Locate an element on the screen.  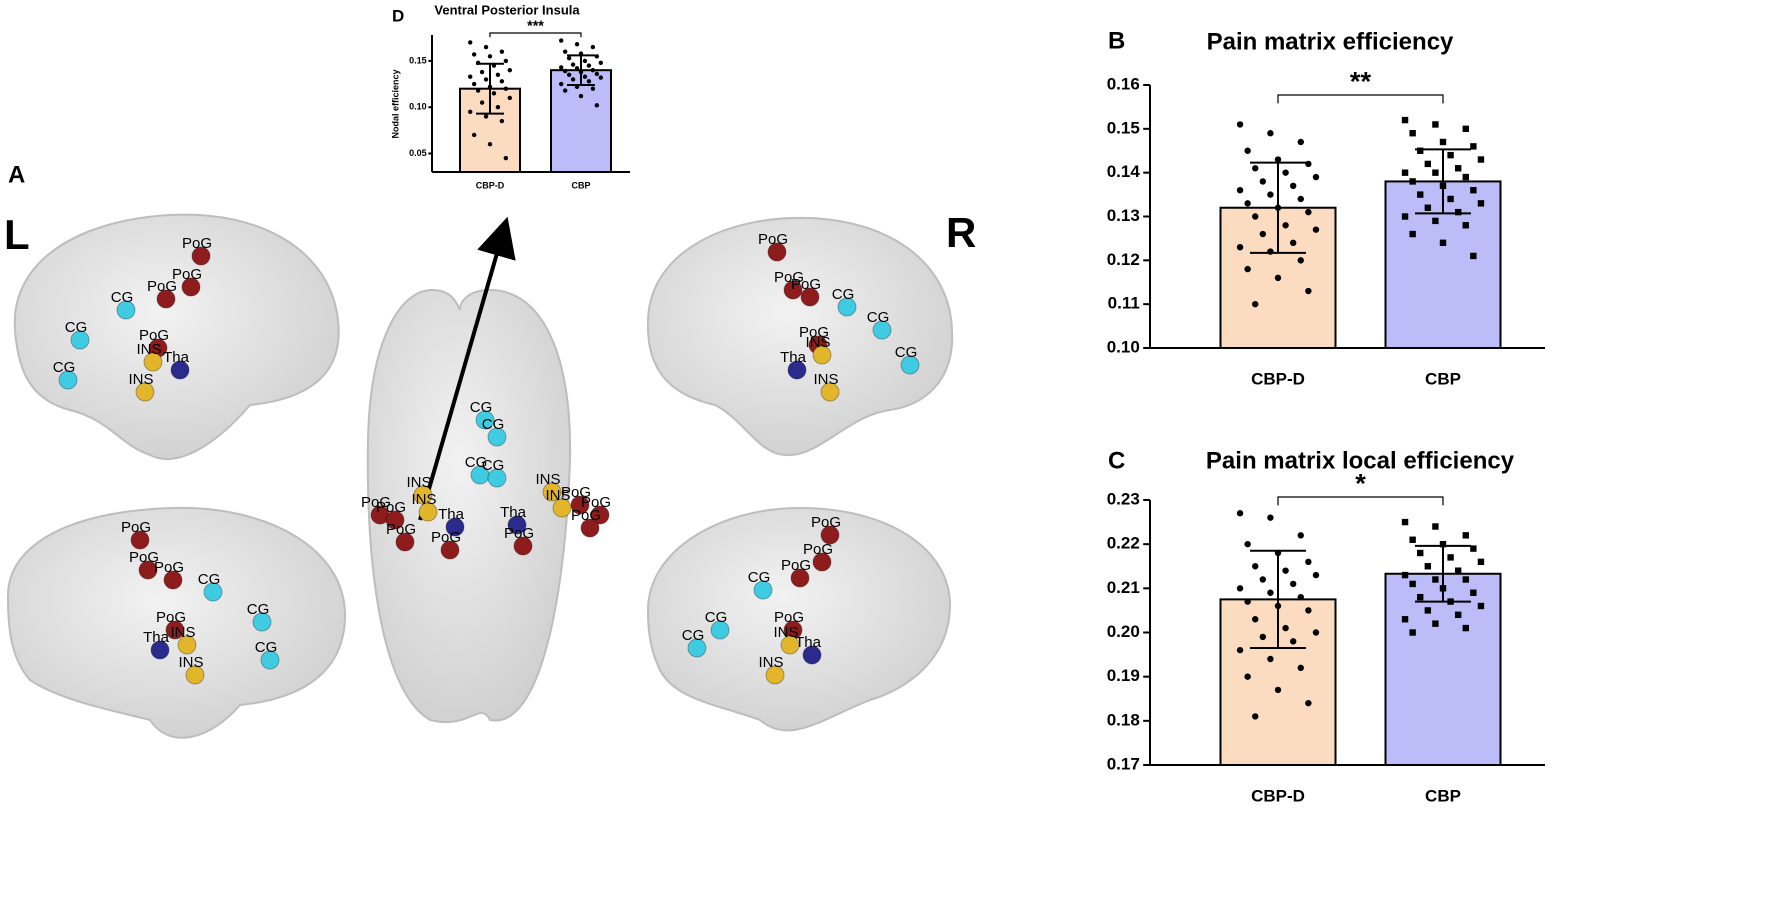
chart-title: Ventral Posterior Insula is located at coordinates (507, 9).